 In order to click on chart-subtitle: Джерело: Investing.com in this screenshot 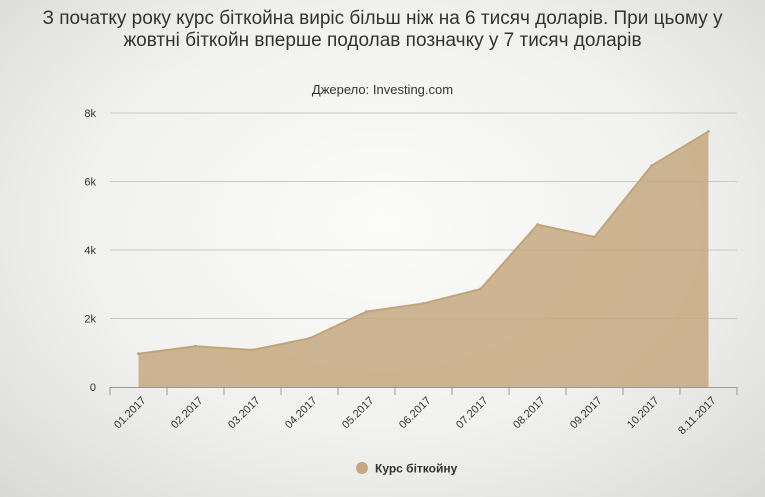, I will do `click(382, 89)`.